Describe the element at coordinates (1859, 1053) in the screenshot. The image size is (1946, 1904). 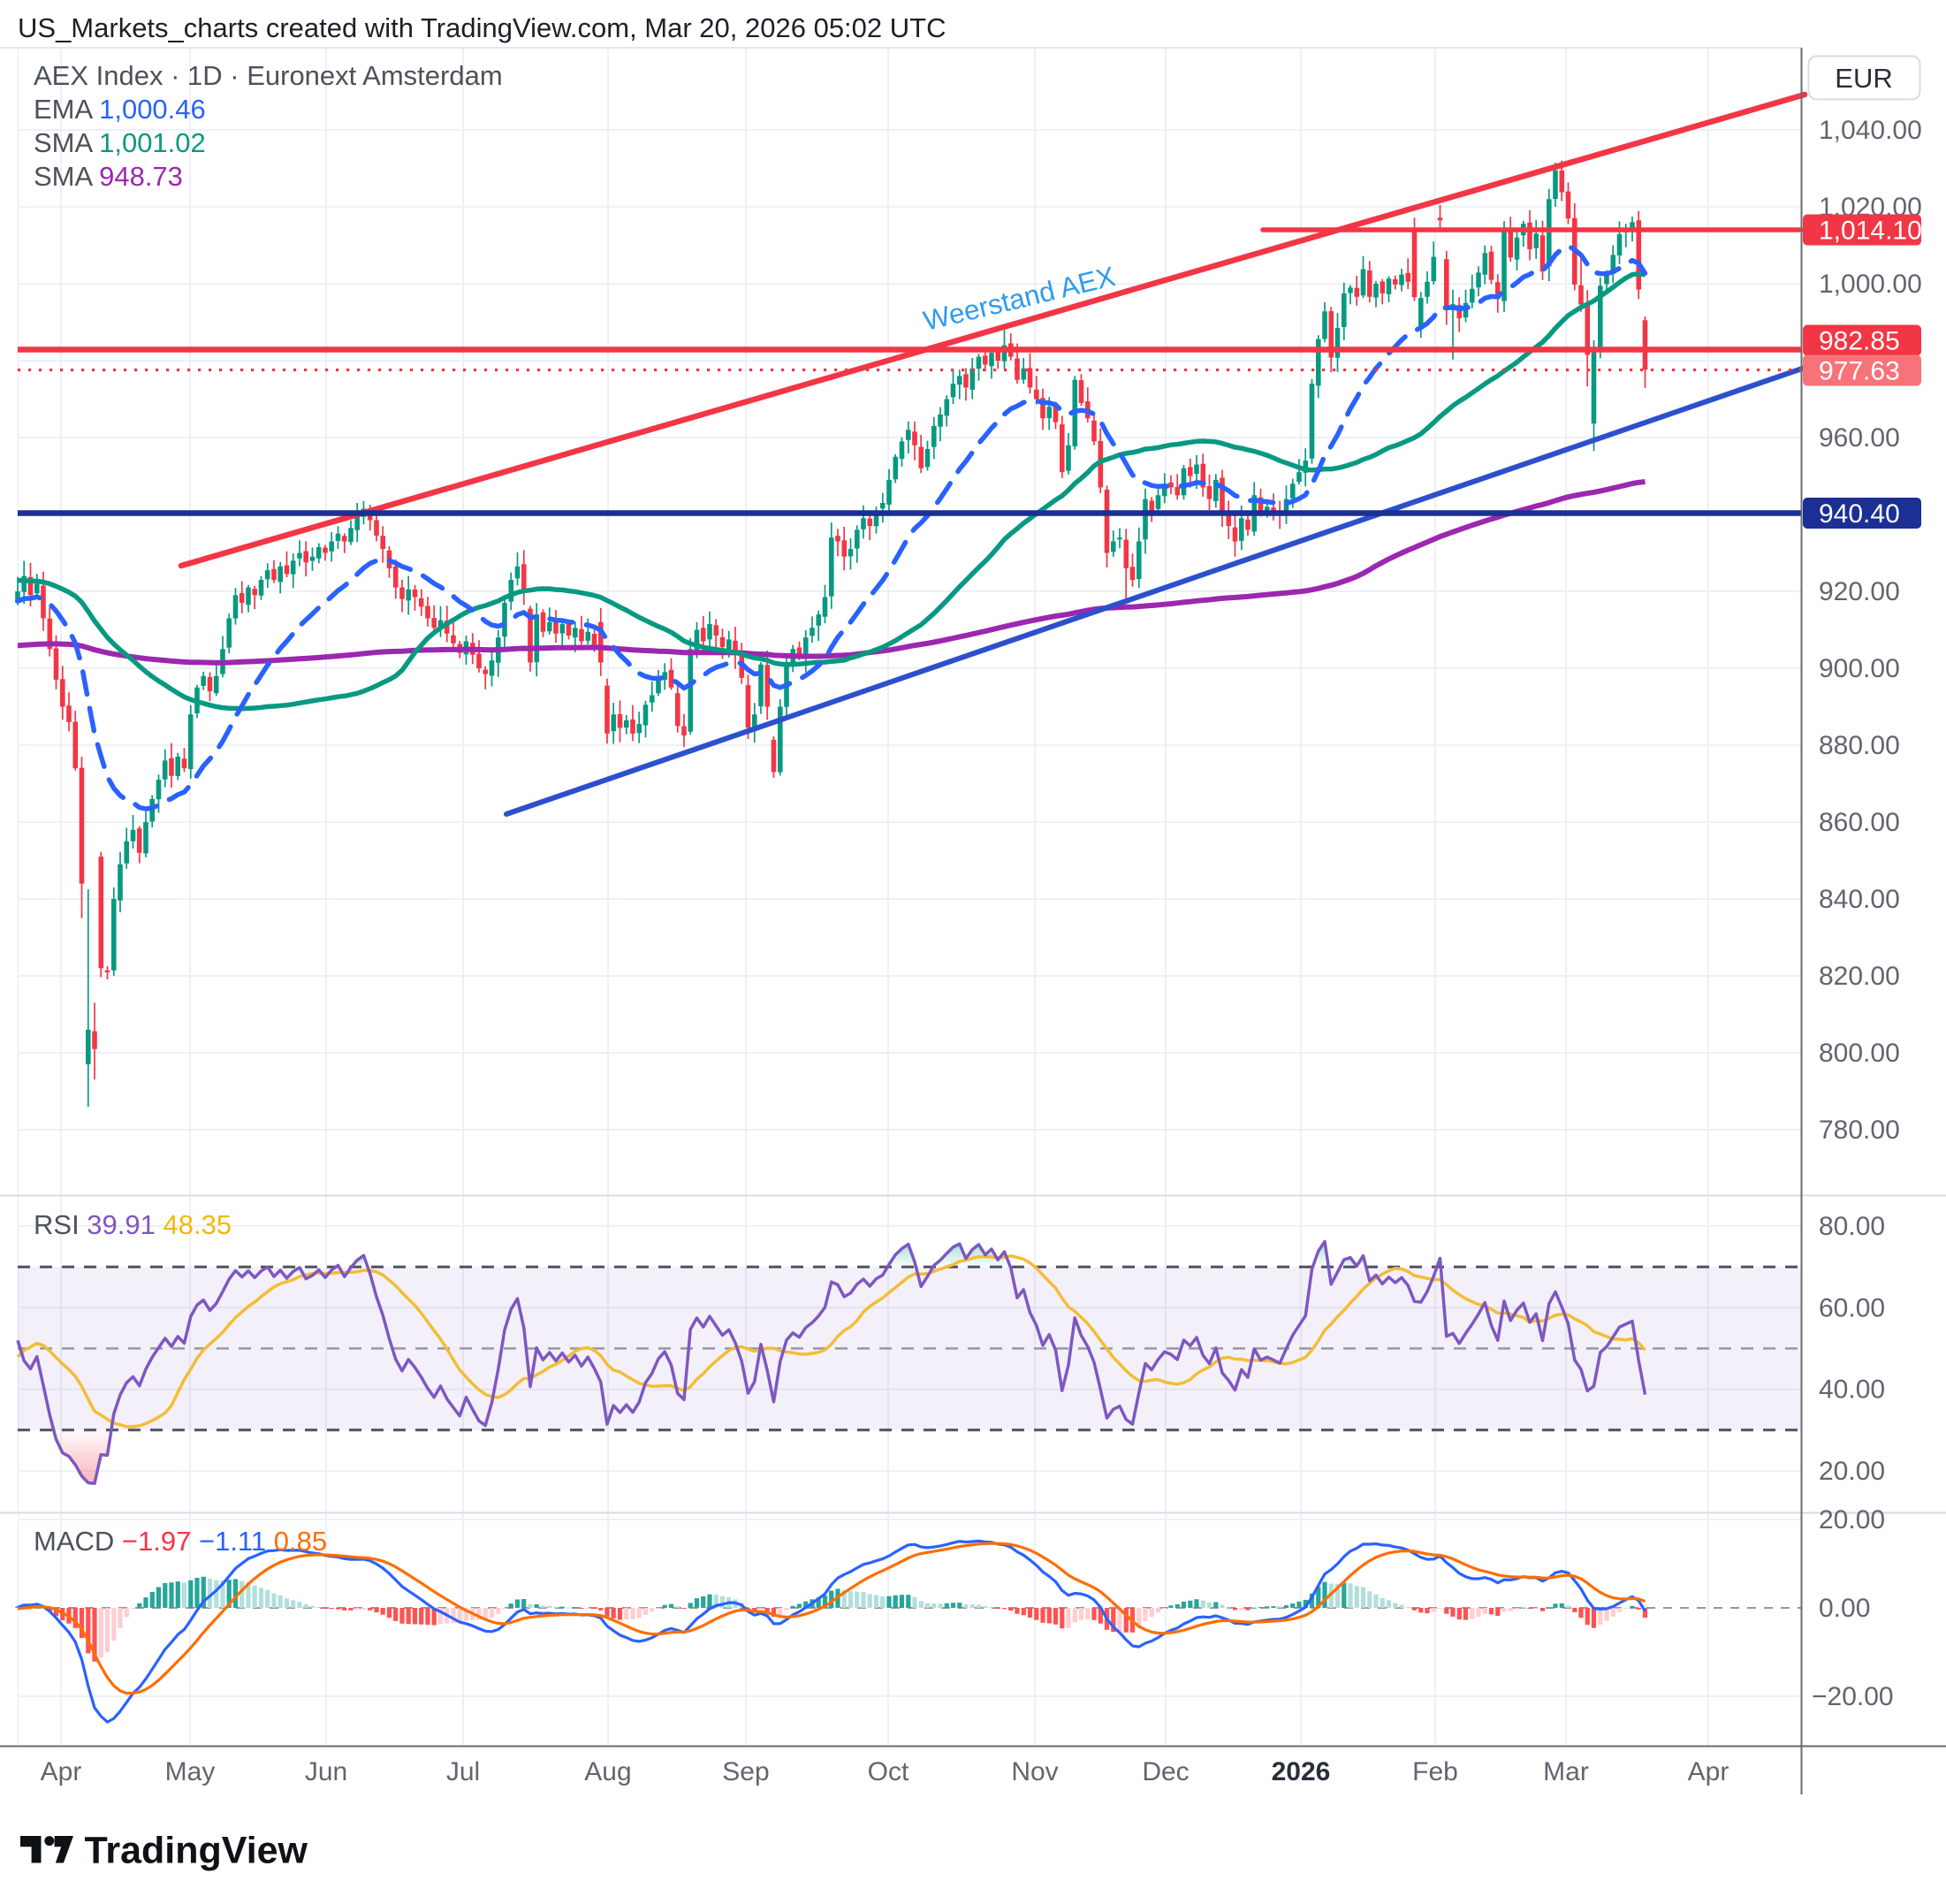
I see `svg-text: 800.00` at that location.